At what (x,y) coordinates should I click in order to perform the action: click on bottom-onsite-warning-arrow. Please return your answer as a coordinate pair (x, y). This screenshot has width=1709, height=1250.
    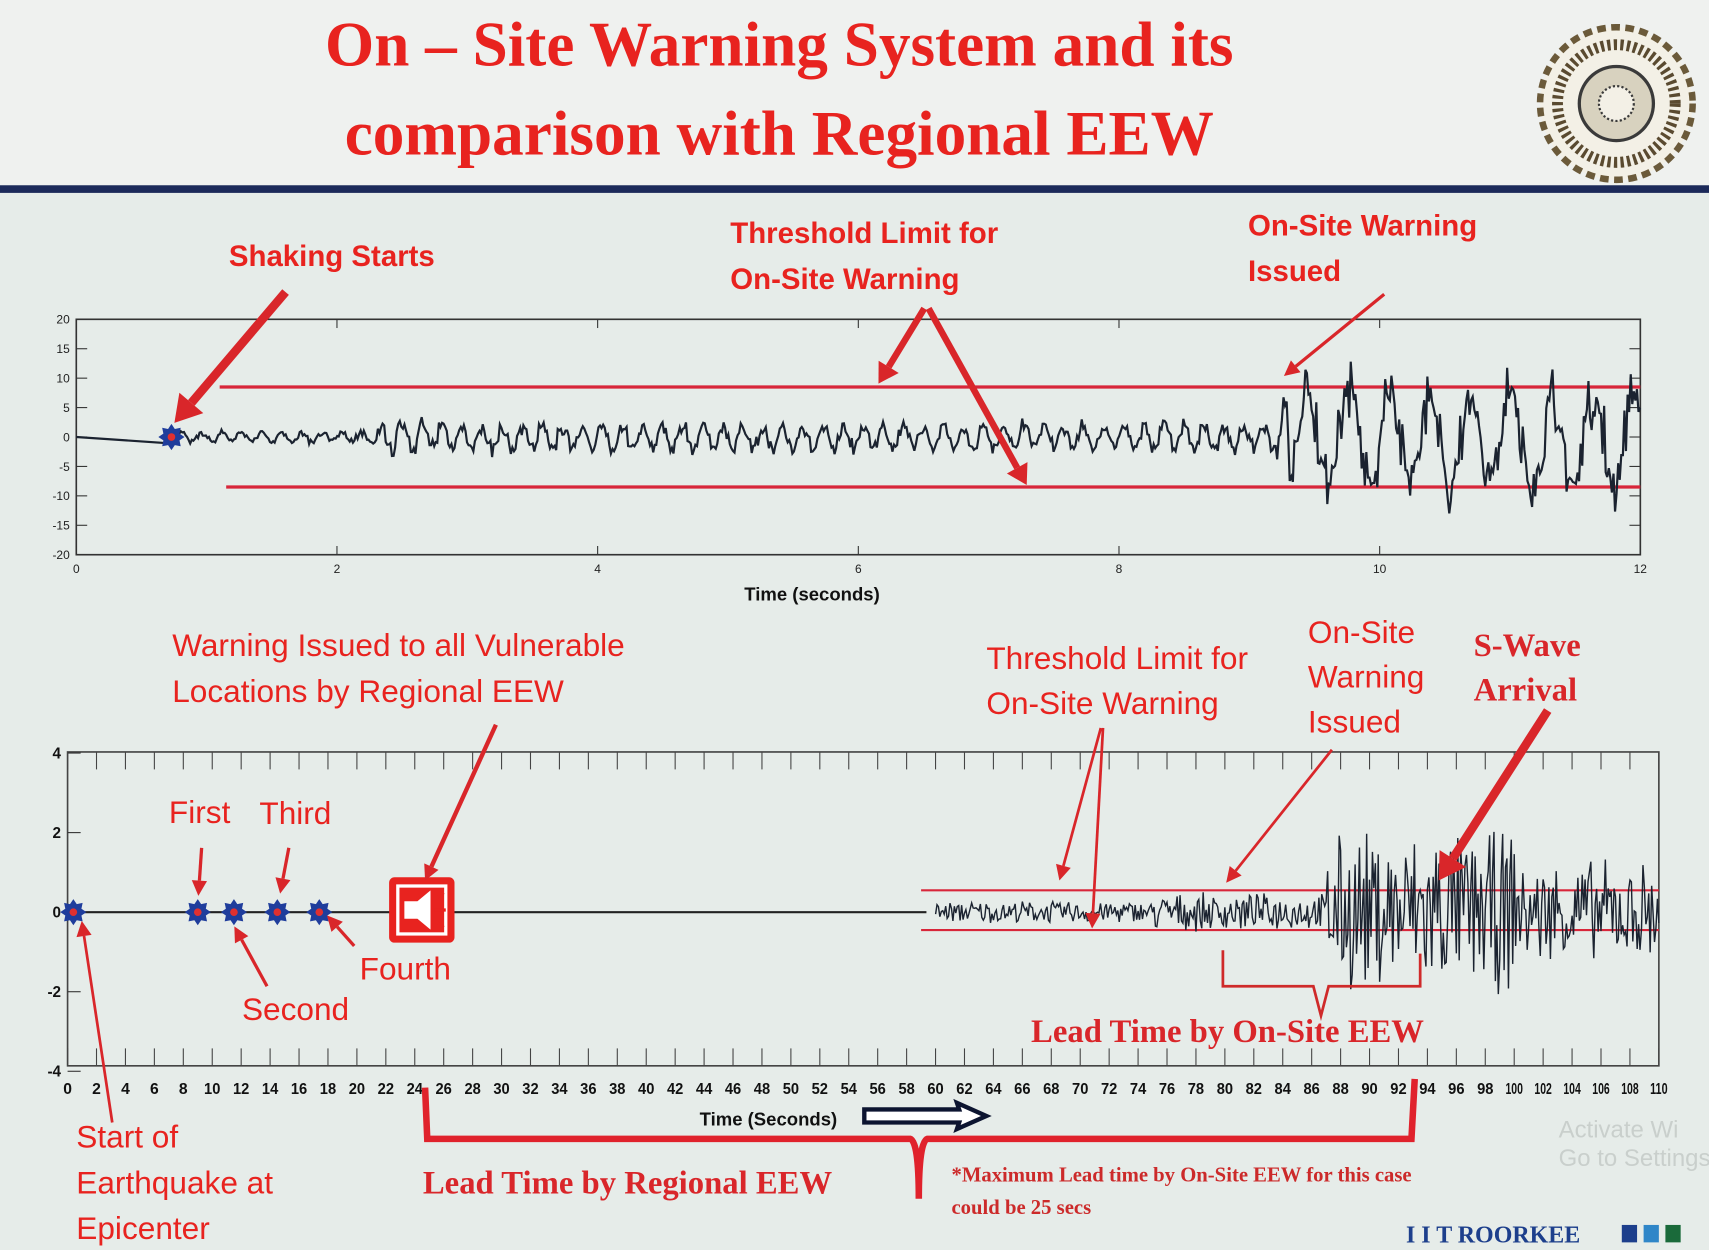
    Looking at the image, I should click on (1279, 815).